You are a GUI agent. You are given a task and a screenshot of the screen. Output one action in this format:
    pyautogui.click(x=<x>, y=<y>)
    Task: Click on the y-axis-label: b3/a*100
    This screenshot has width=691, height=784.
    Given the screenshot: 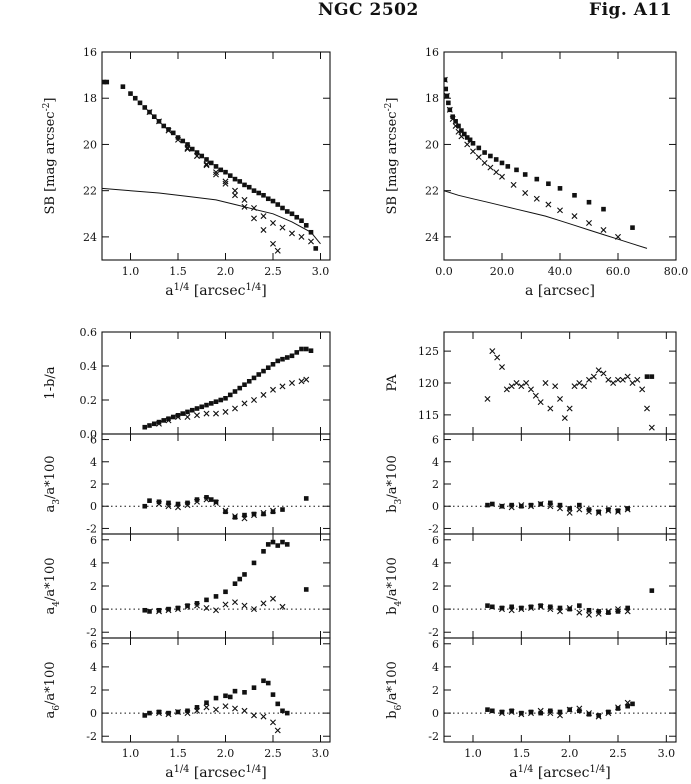 What is the action you would take?
    pyautogui.click(x=394, y=484)
    